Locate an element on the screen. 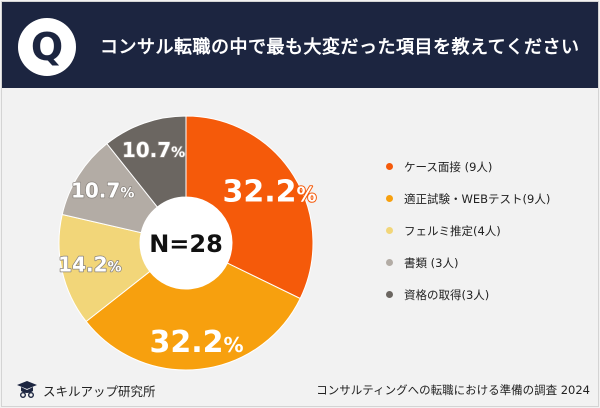 The image size is (600, 408). legend-label: 書類 (3人) is located at coordinates (431, 262).